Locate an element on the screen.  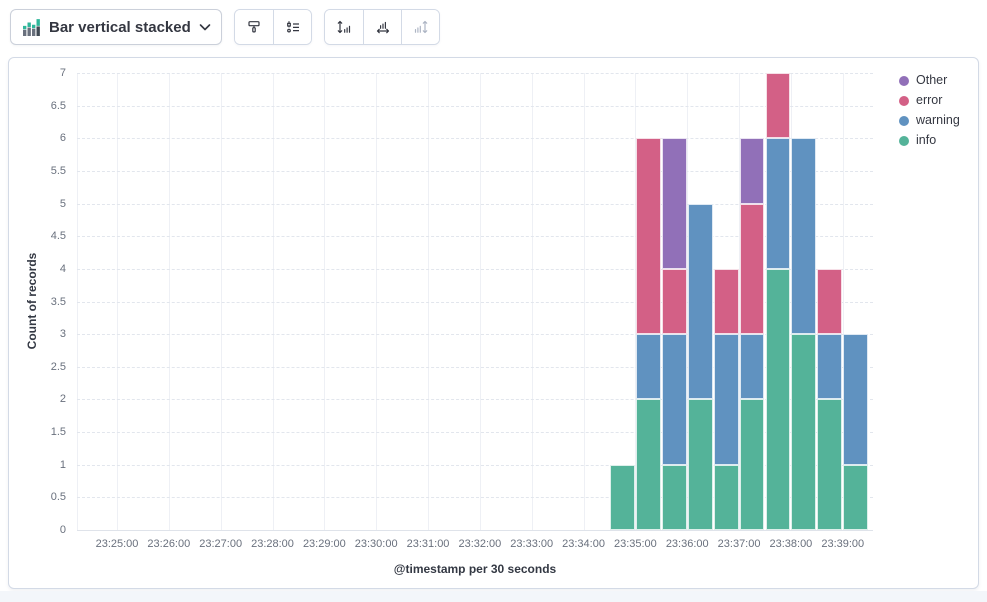
legend-label: Other is located at coordinates (932, 80).